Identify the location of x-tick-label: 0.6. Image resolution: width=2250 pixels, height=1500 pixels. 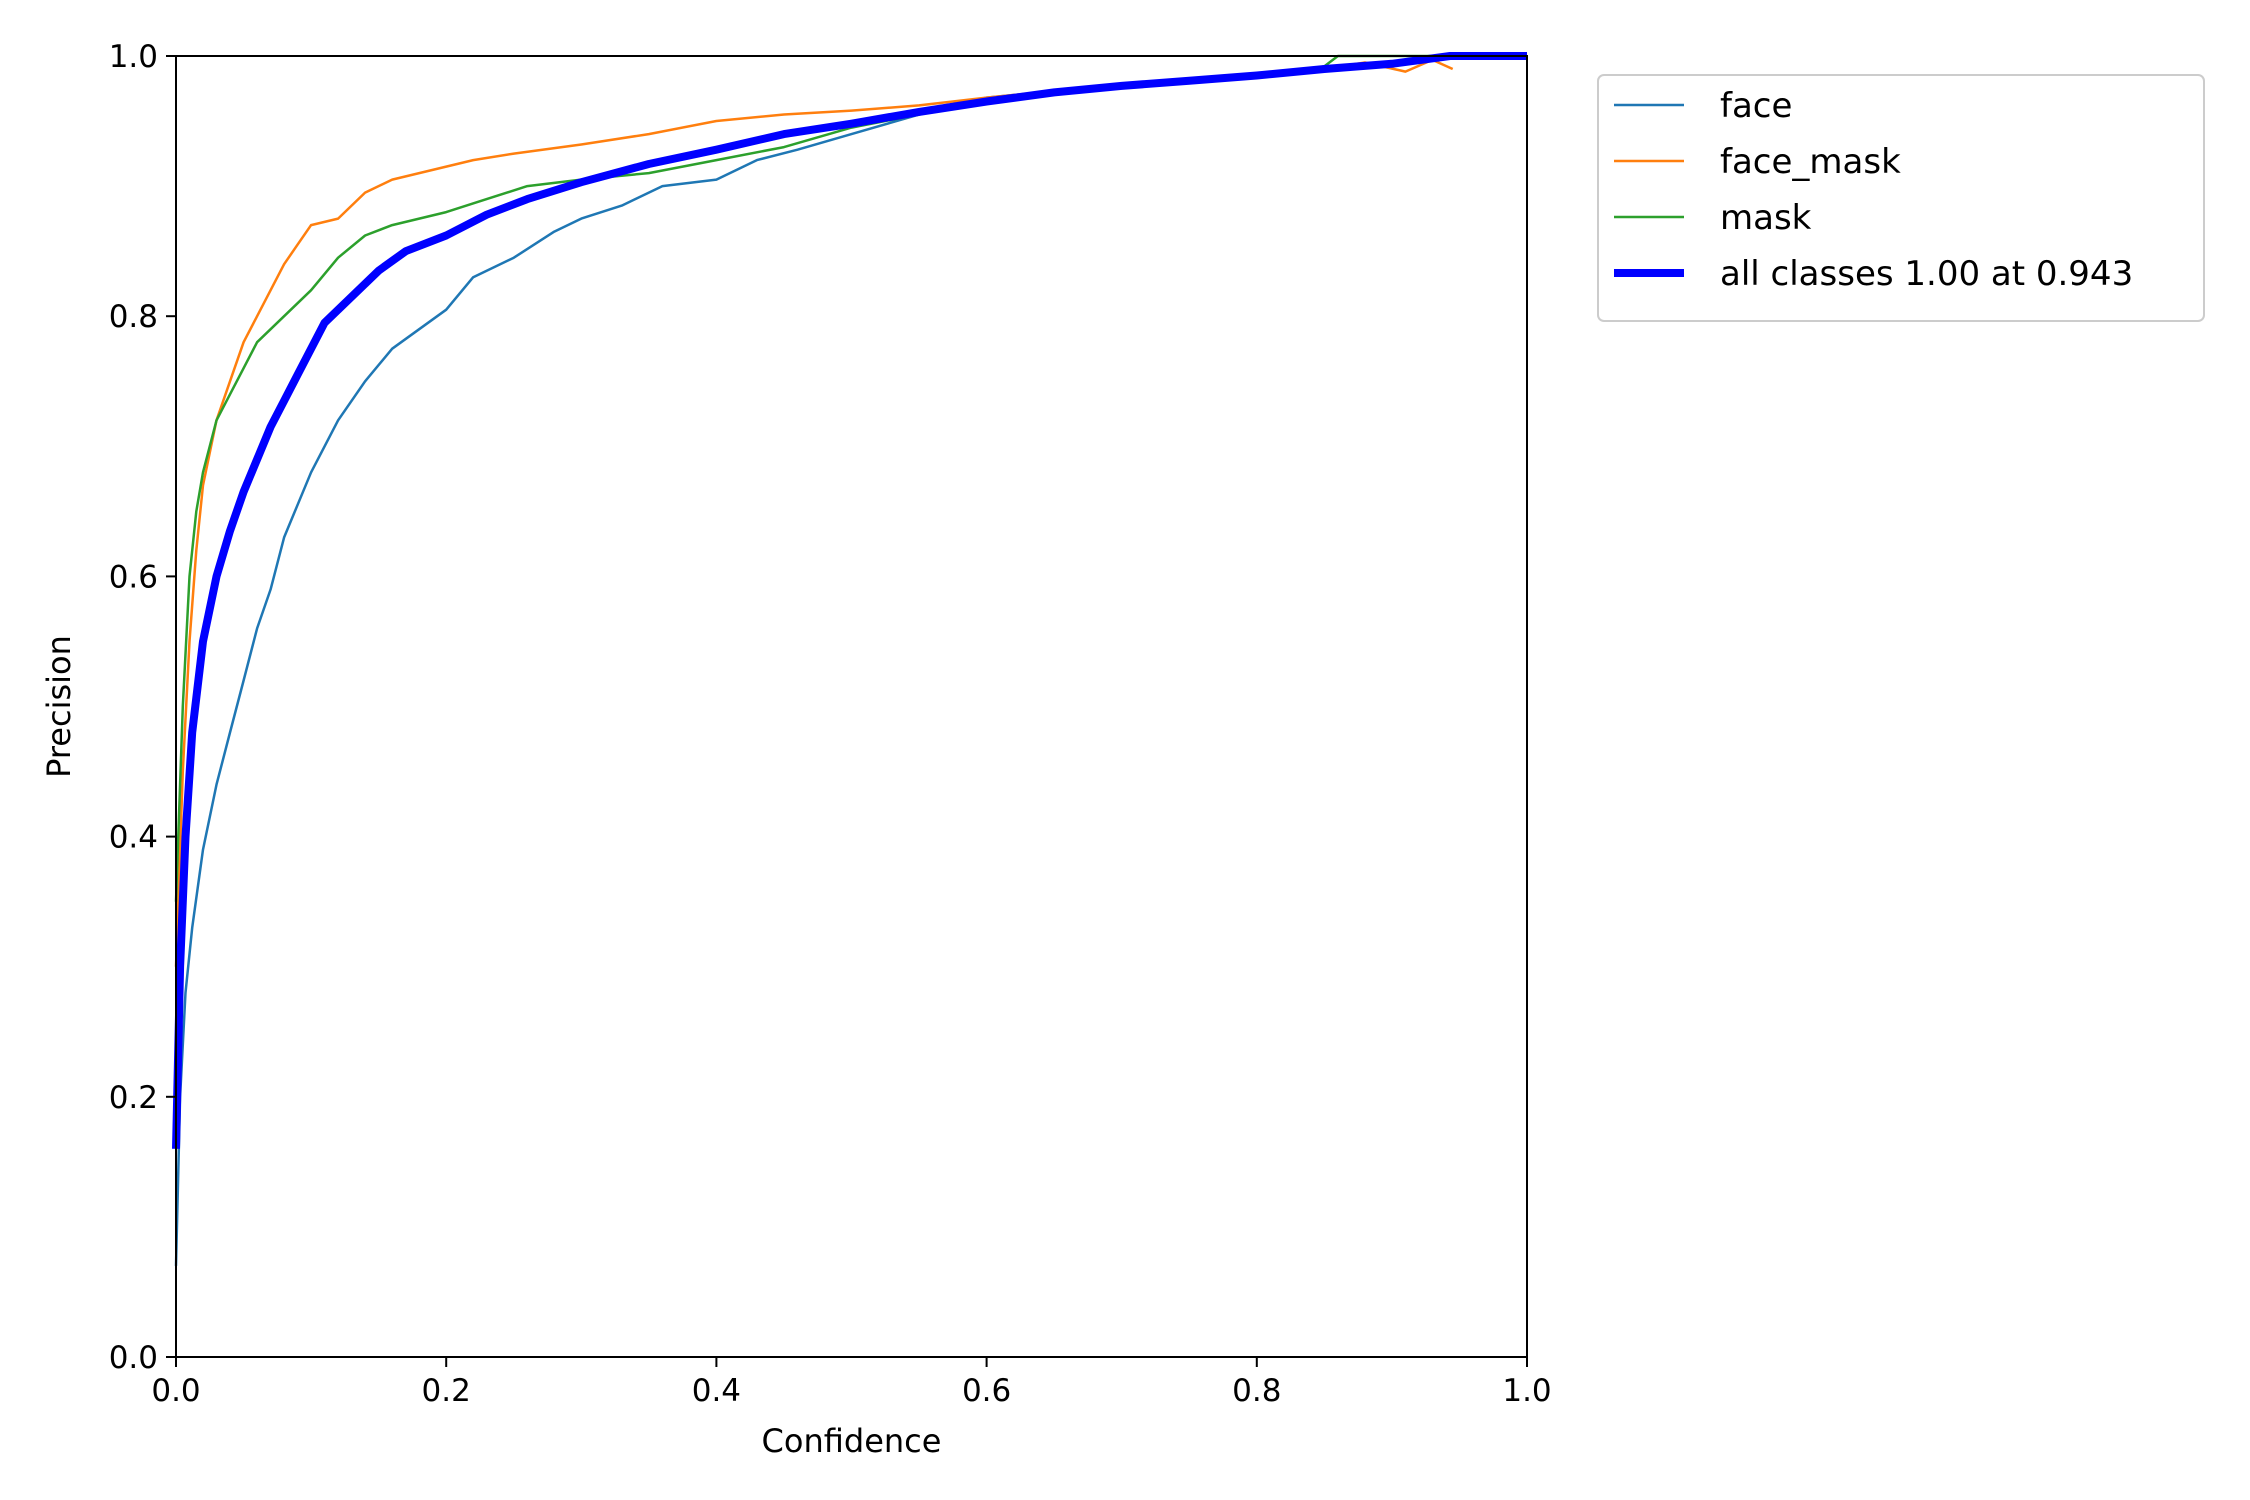
(986, 1391).